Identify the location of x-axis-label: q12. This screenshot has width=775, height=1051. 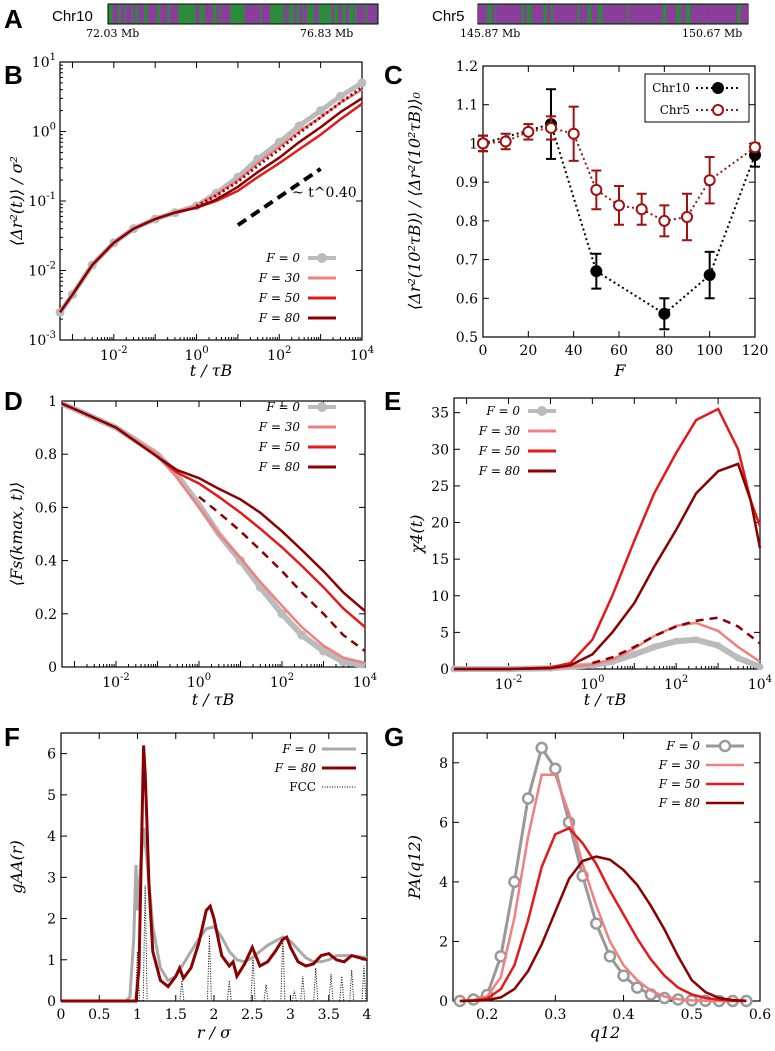
(605, 1032).